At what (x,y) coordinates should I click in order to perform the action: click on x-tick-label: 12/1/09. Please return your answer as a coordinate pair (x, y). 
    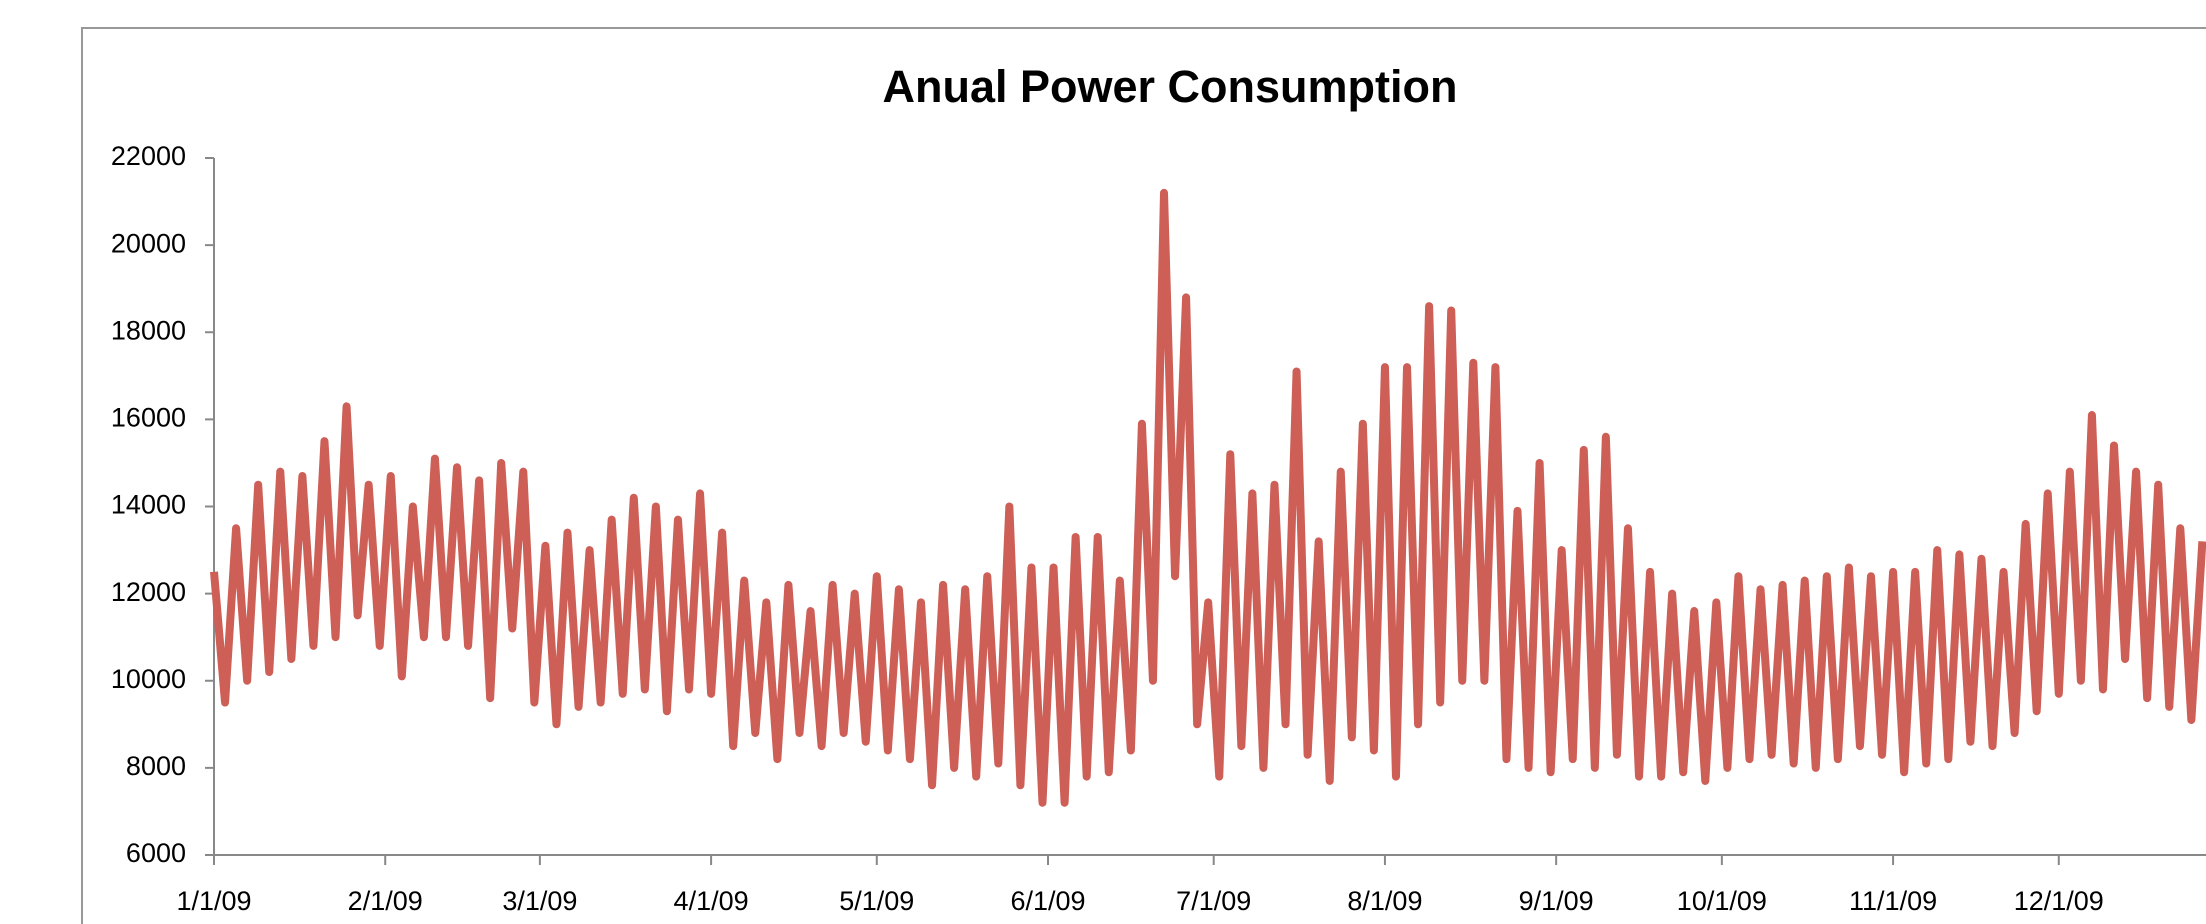
    Looking at the image, I should click on (2059, 901).